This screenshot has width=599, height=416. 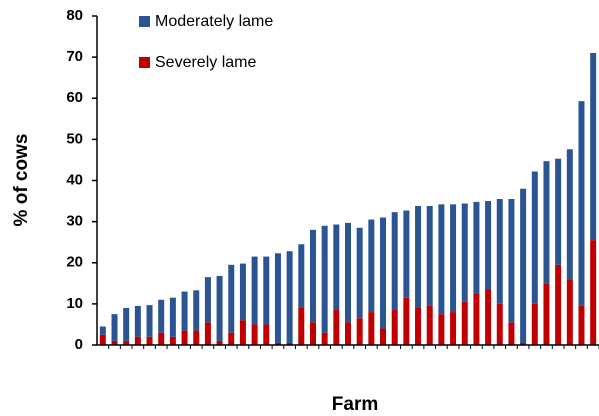 I want to click on y-tick-label: 10, so click(x=74, y=303).